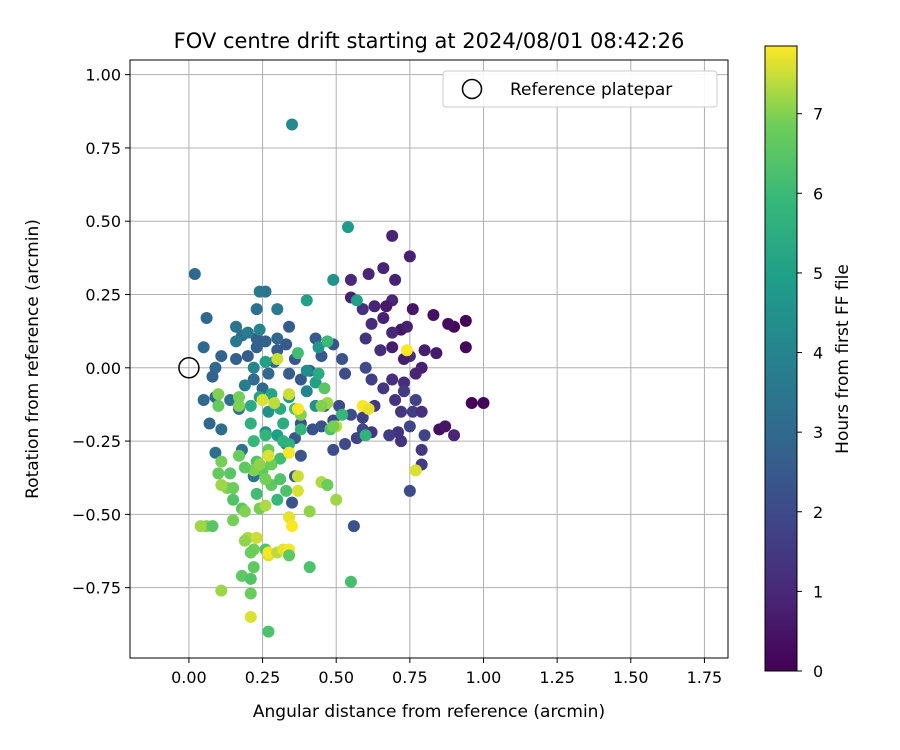 This screenshot has height=750, width=900. I want to click on y-axis-ticks: 1.00 0.75 0.50 0.25 0.00 −0.25 −0.50 −0.75, so click(101, 332).